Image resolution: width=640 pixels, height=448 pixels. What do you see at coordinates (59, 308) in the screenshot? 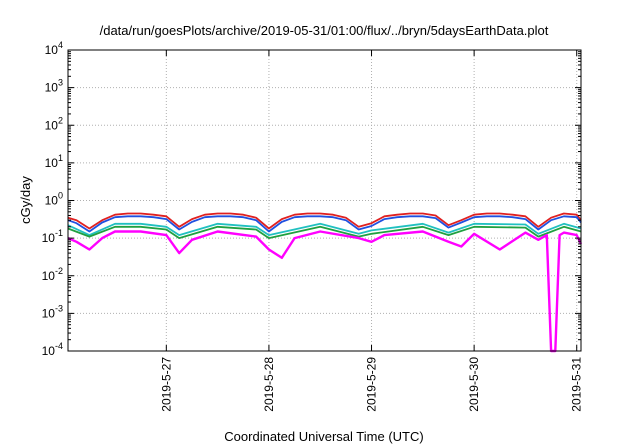
I see `y-tick-exponent: -3` at bounding box center [59, 308].